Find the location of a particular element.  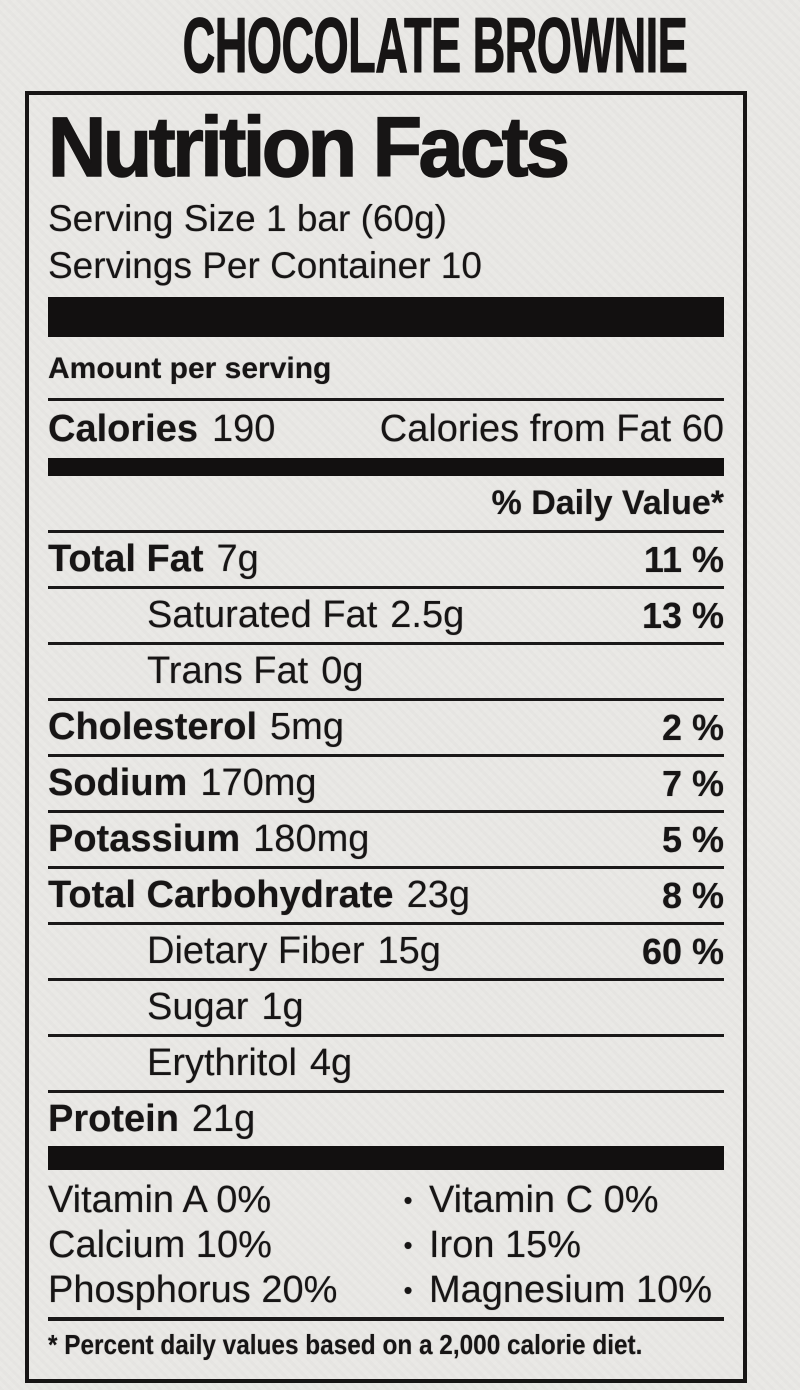

nutrient-amount: 0g is located at coordinates (342, 671).